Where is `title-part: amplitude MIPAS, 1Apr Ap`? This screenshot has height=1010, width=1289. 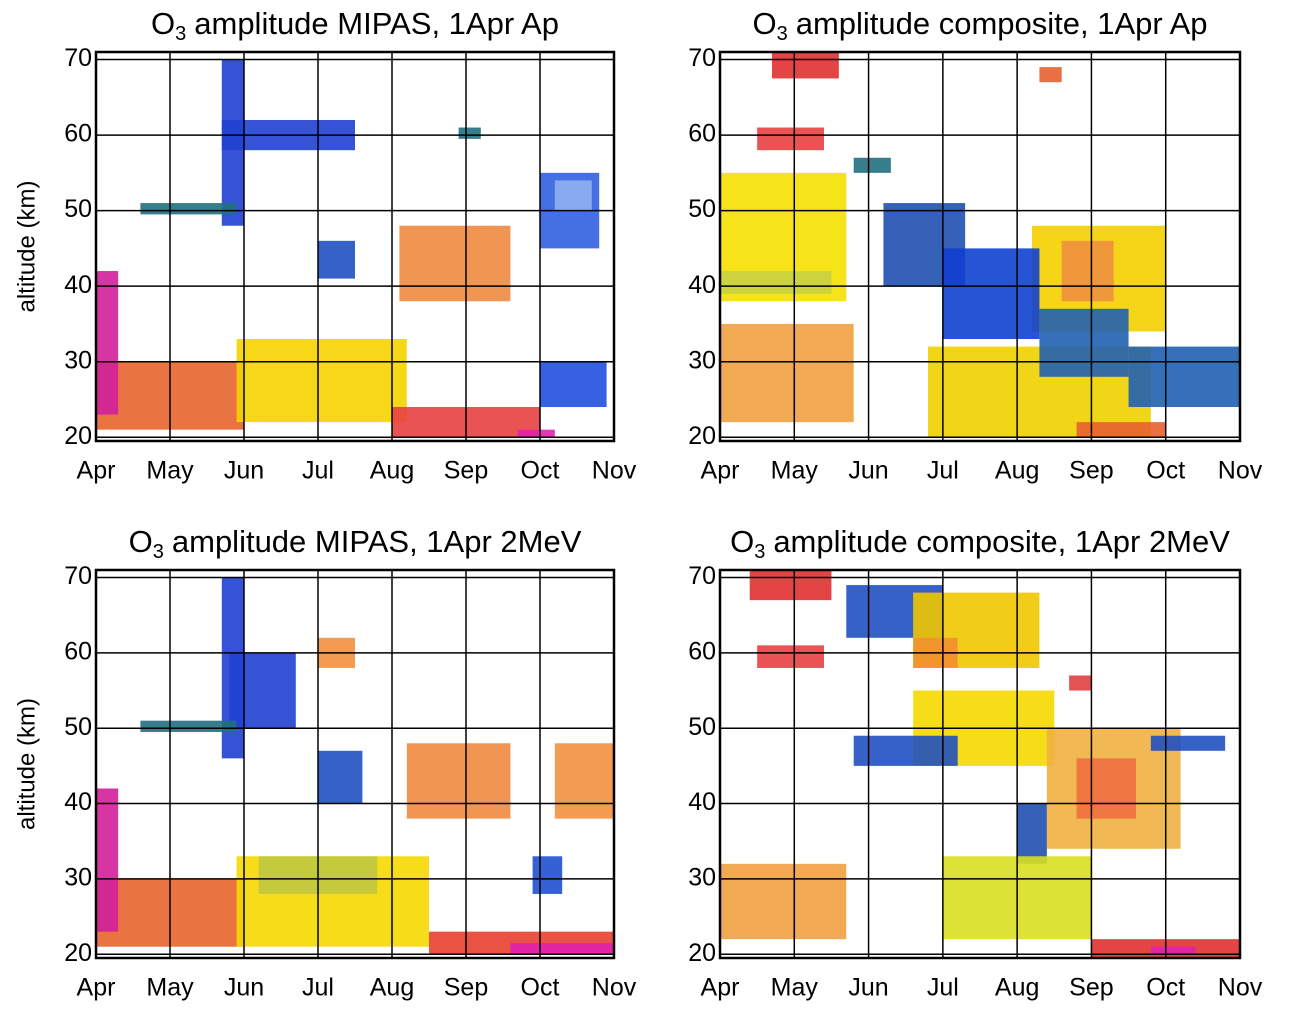 title-part: amplitude MIPAS, 1Apr Ap is located at coordinates (376, 23).